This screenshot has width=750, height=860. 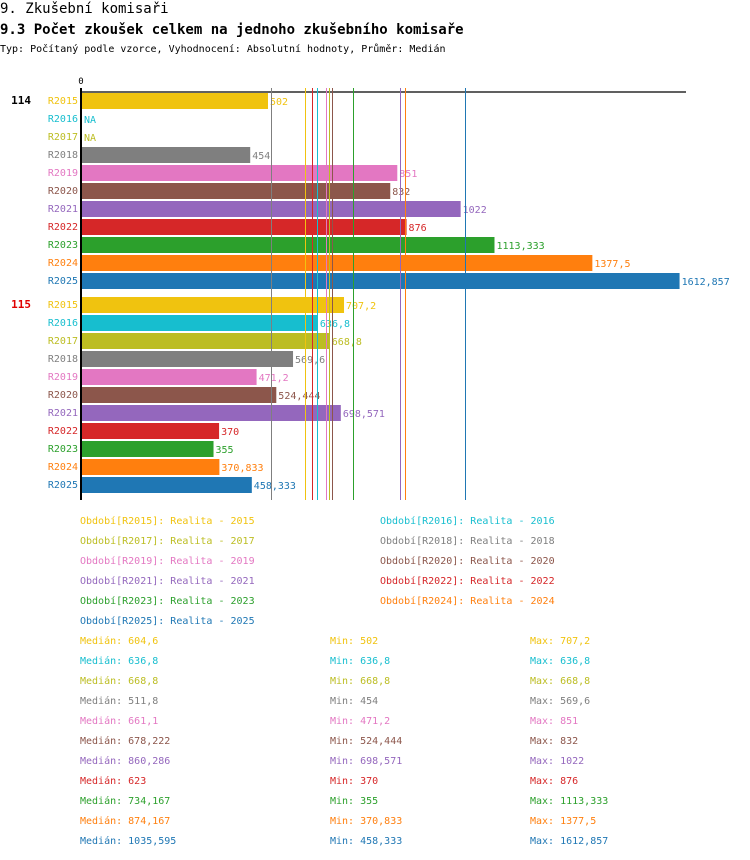 I want to click on data-label: 851, so click(x=408, y=174).